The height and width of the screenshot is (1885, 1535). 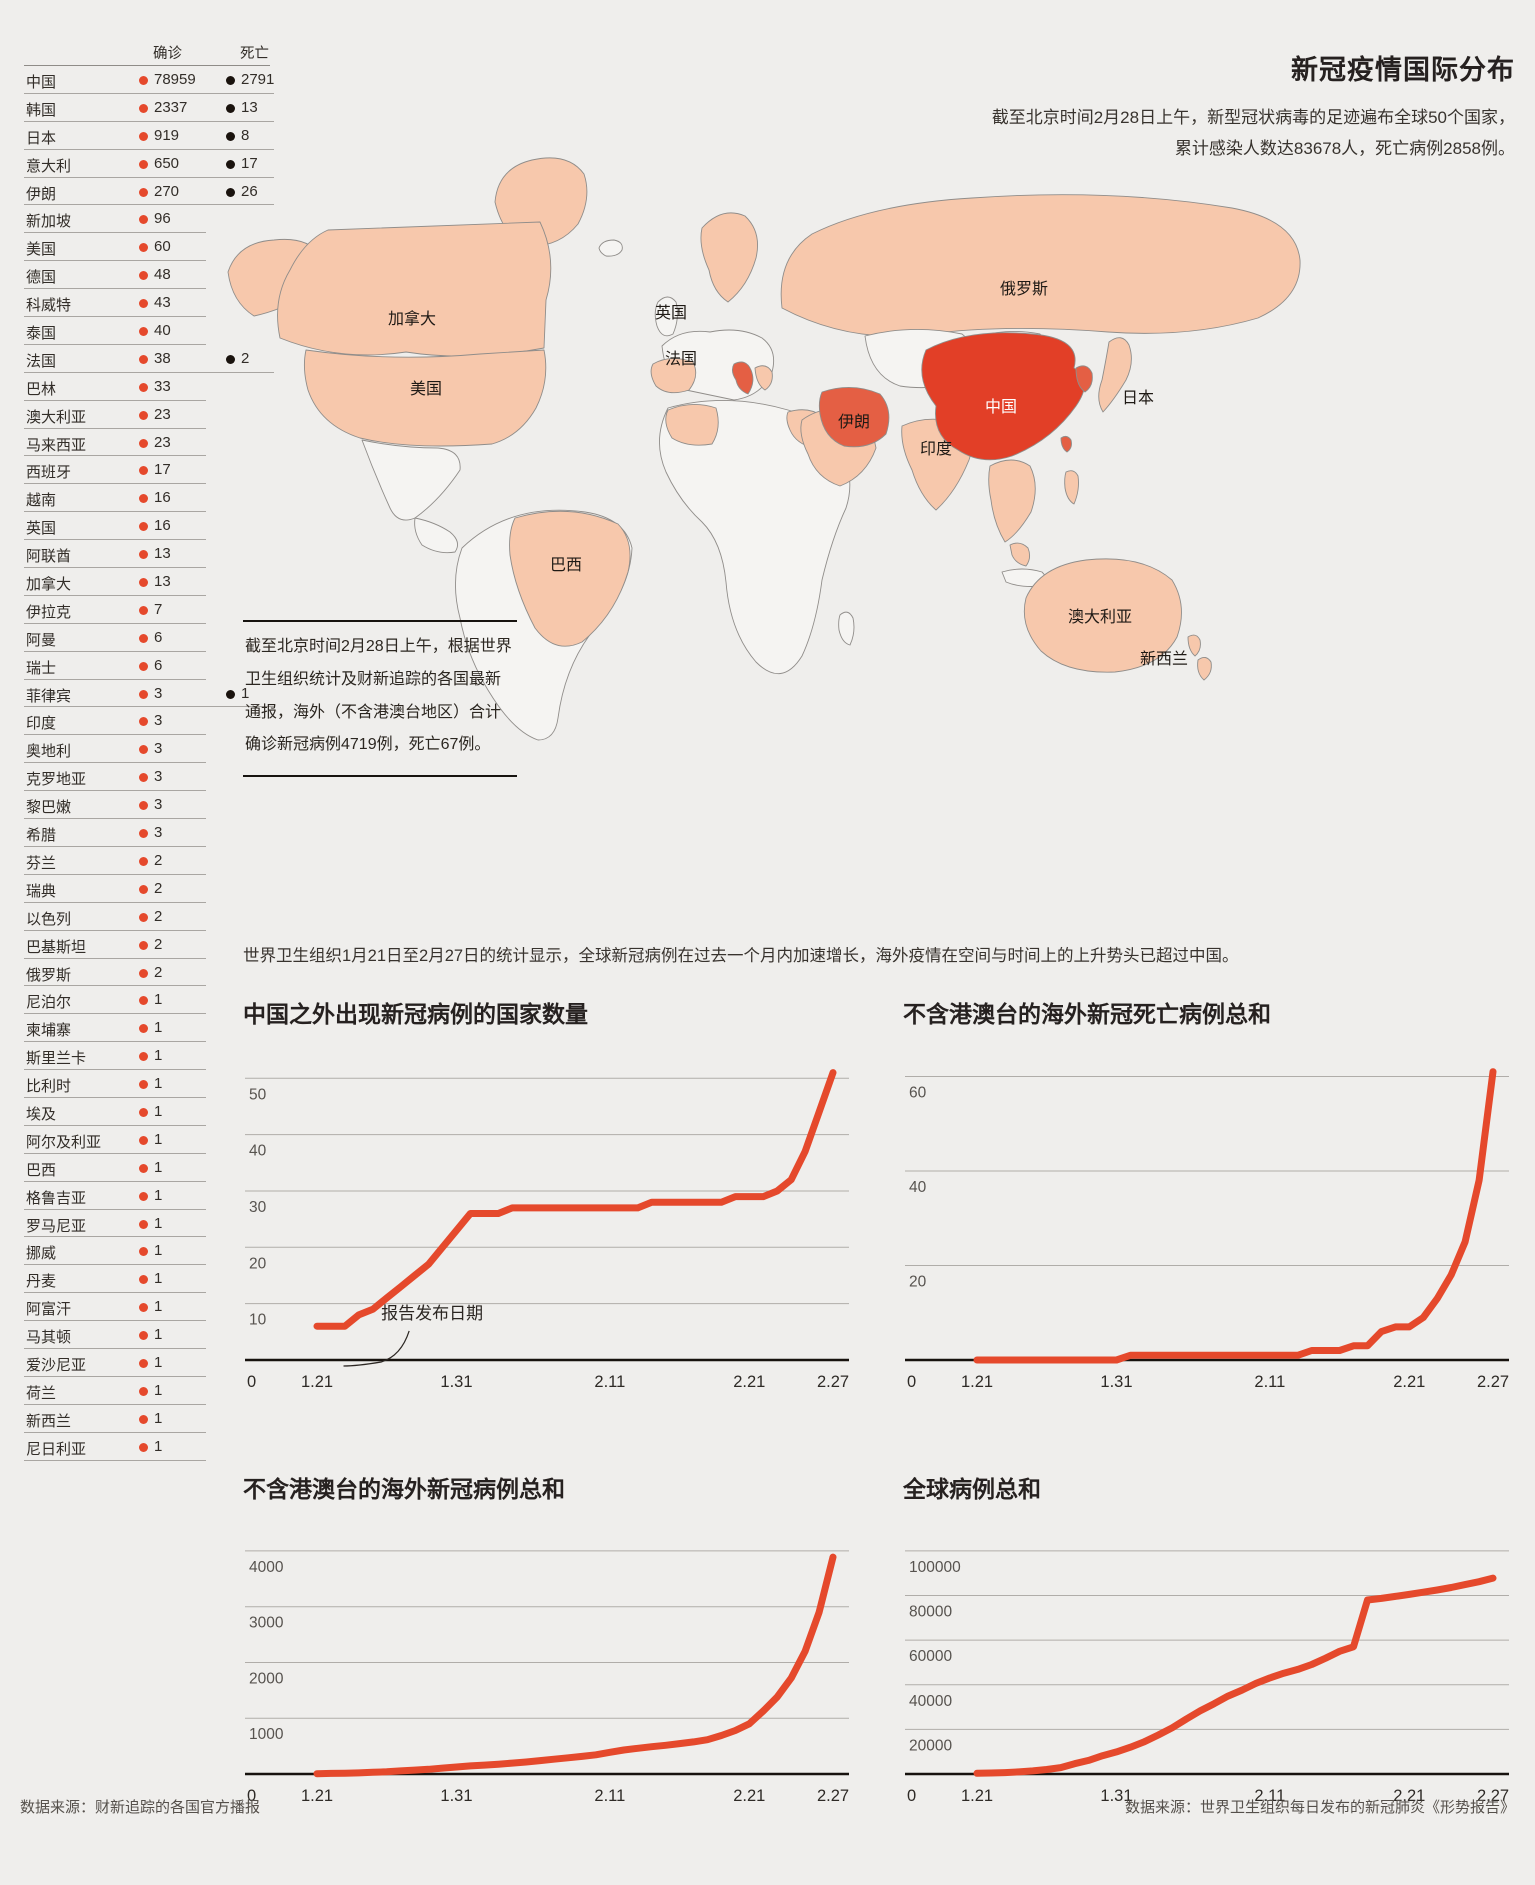 I want to click on country-name: 丹麦, so click(x=41, y=1282).